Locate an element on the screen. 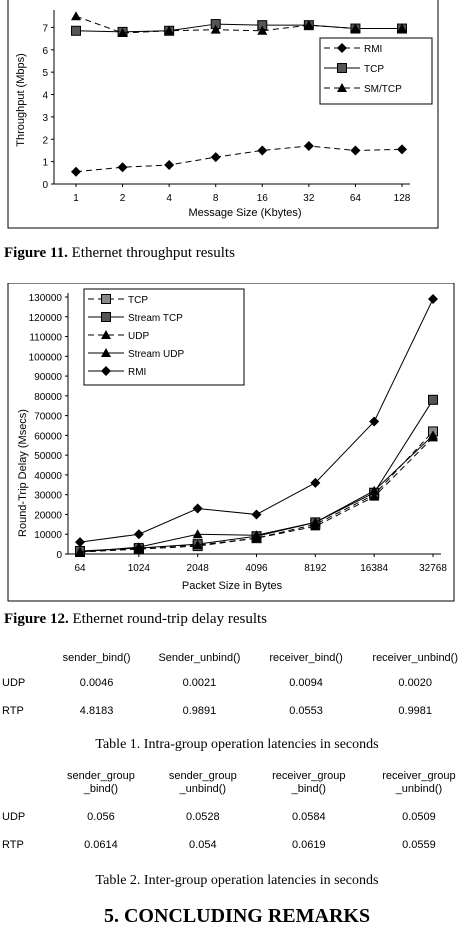 The image size is (474, 928). x-tick-label: 2 is located at coordinates (123, 198).